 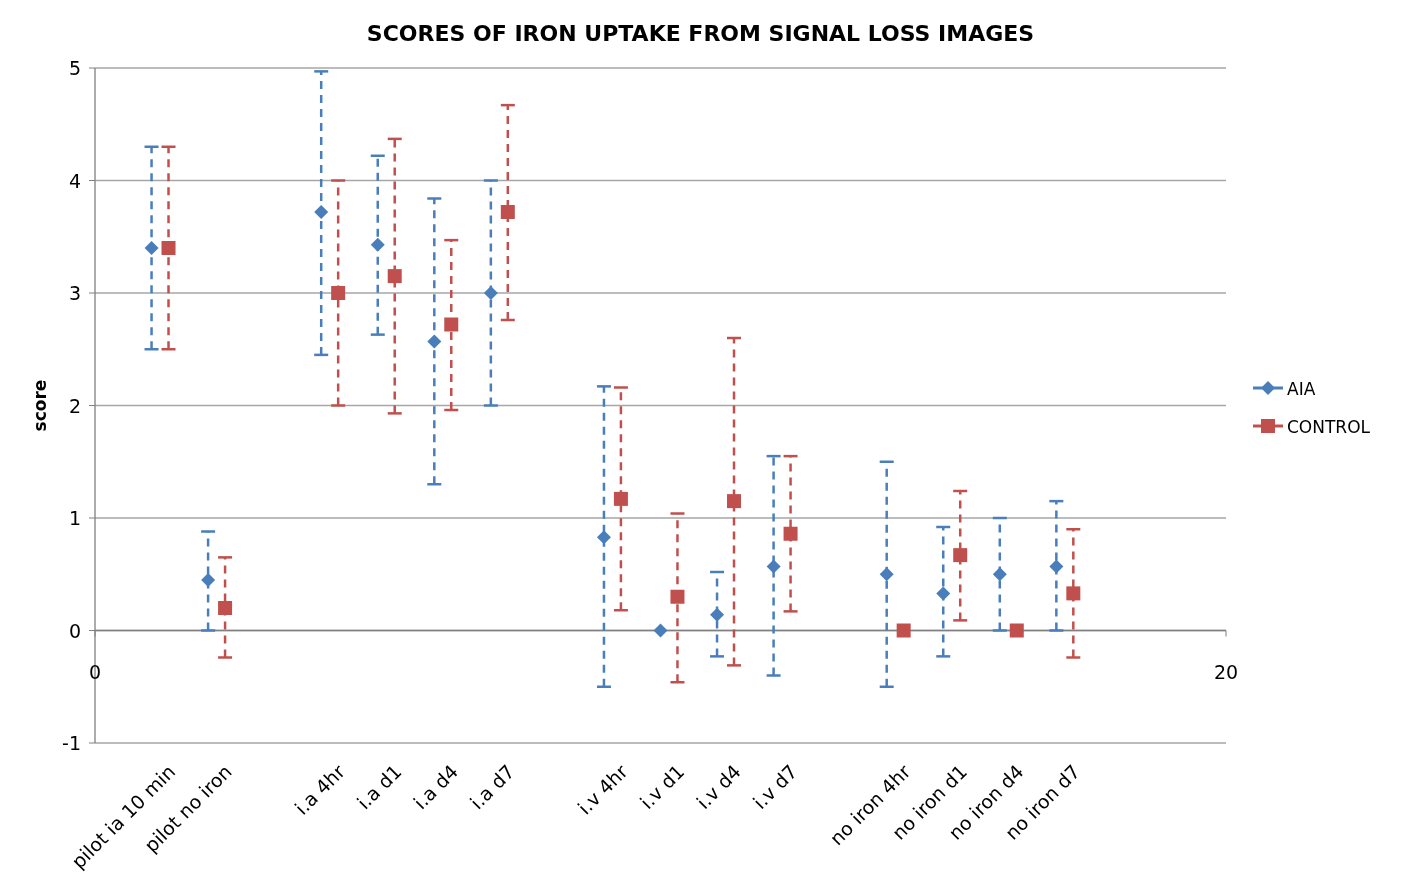 I want to click on text: i.v 4hr, so click(x=602, y=789).